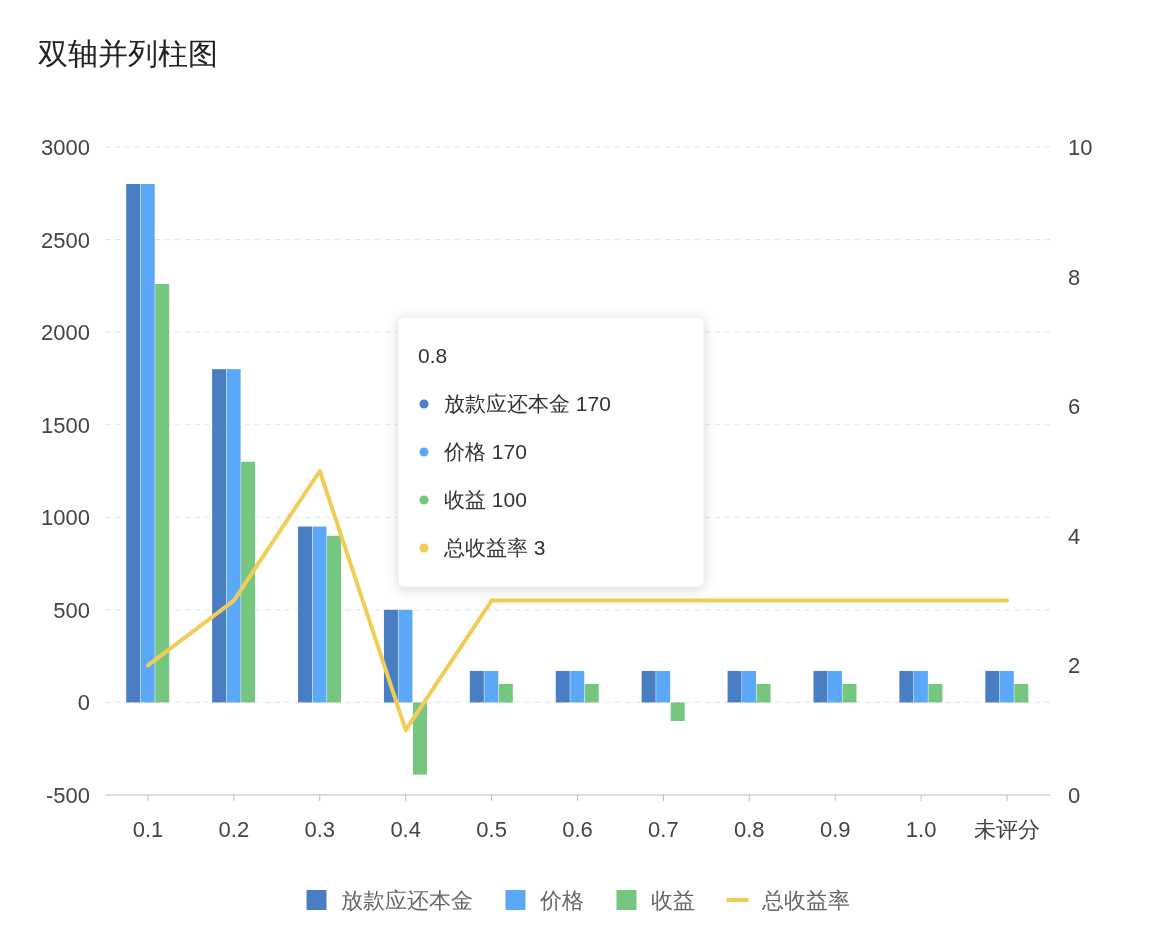 The width and height of the screenshot is (1170, 946). Describe the element at coordinates (128, 53) in the screenshot. I see `chart-title: 双轴并列柱图` at that location.